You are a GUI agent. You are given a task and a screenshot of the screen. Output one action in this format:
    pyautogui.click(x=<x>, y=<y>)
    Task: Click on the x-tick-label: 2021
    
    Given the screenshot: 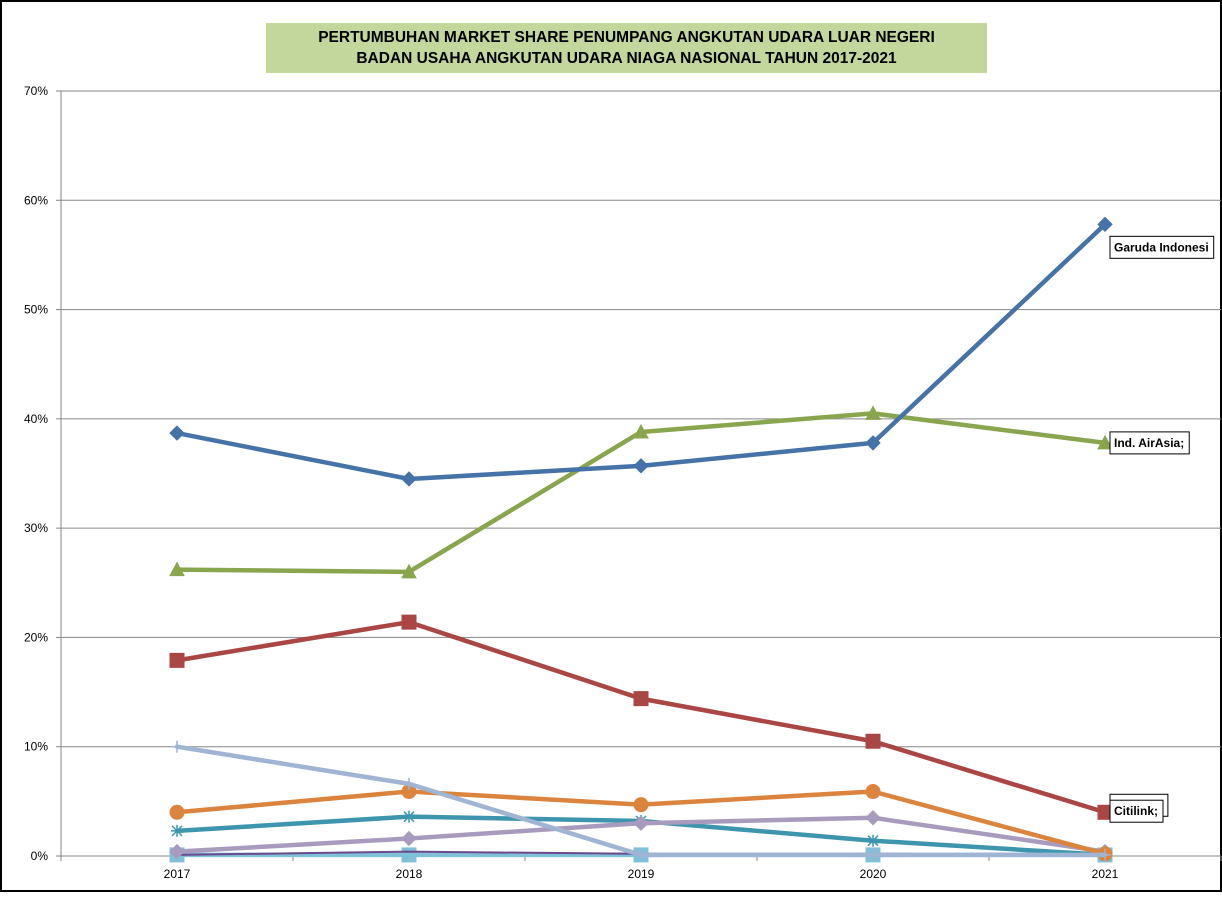 What is the action you would take?
    pyautogui.click(x=1105, y=874)
    